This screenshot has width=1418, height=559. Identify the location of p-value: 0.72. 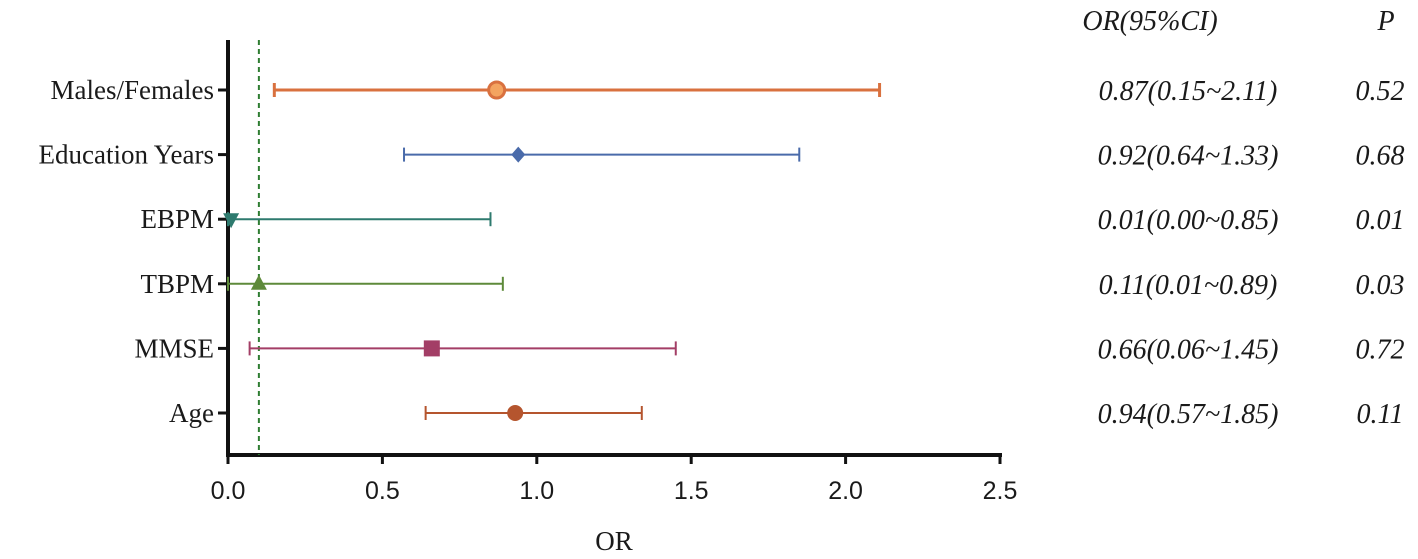
(1380, 349).